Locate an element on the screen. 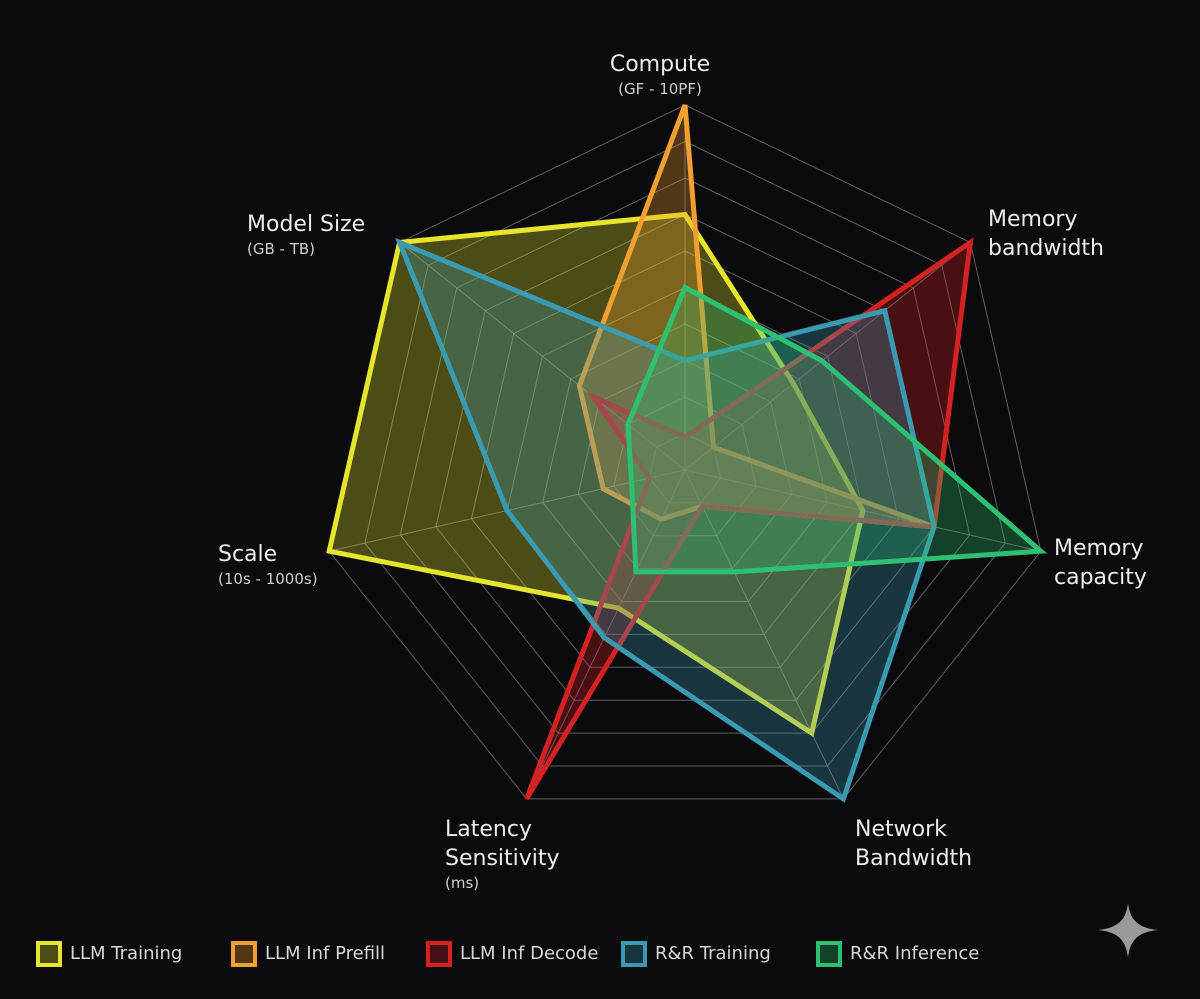  axis-label: Memory capacity is located at coordinates (1127, 563).